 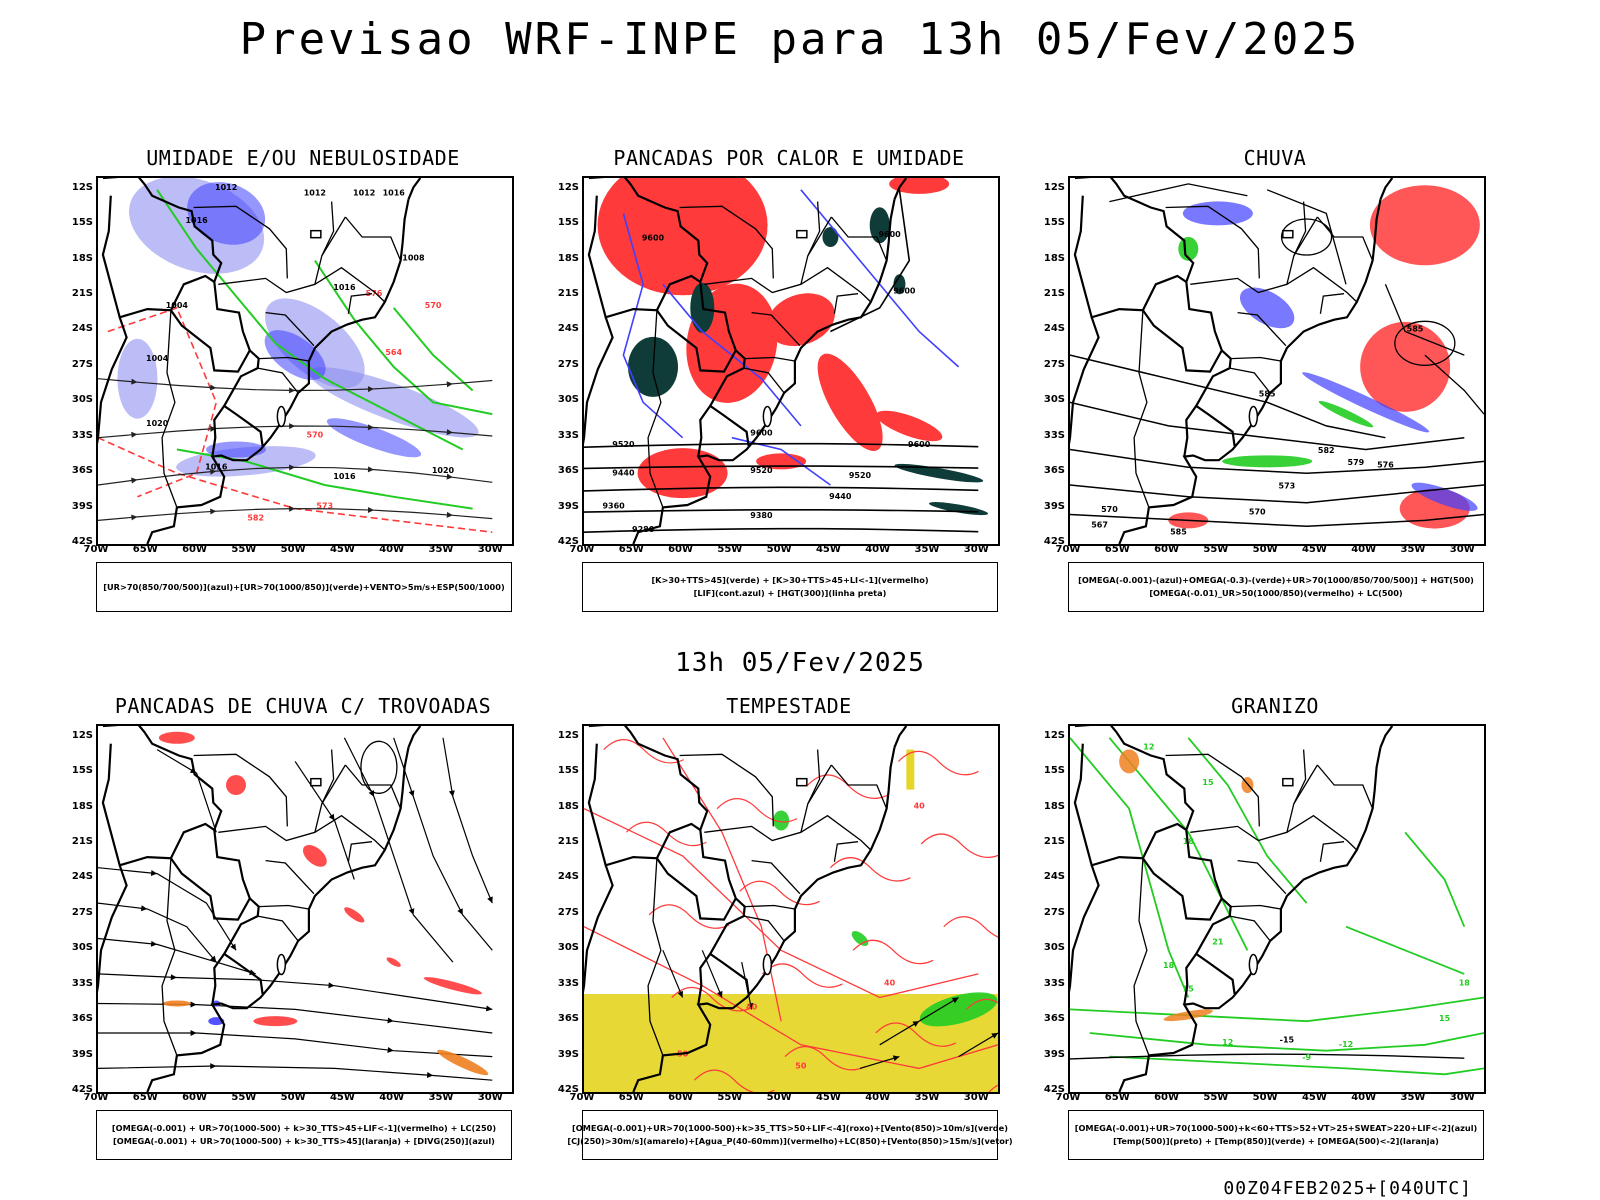 What do you see at coordinates (1287, 1039) in the screenshot?
I see `temperature-label: -15` at bounding box center [1287, 1039].